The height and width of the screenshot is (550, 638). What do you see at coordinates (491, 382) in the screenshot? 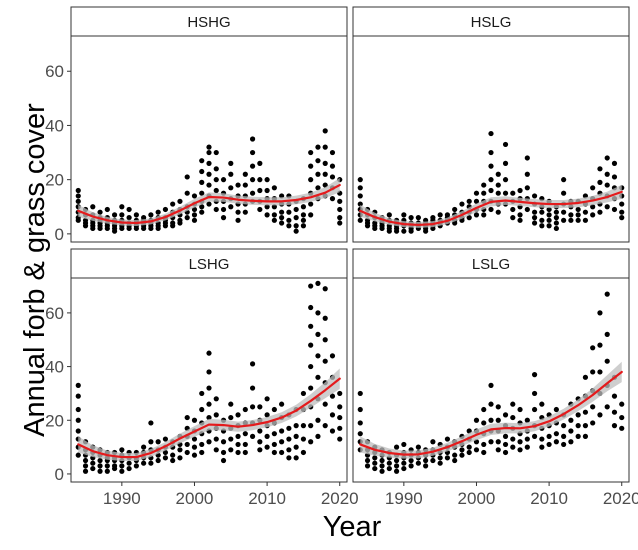
I see `facet-plot-area-lslg` at bounding box center [491, 382].